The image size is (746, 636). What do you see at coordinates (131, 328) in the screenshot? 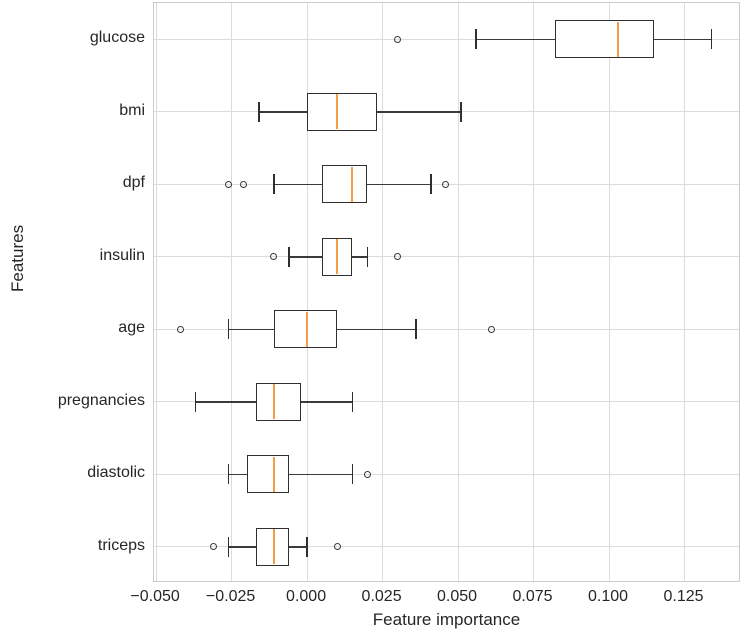
I see `y-tick-label: age` at bounding box center [131, 328].